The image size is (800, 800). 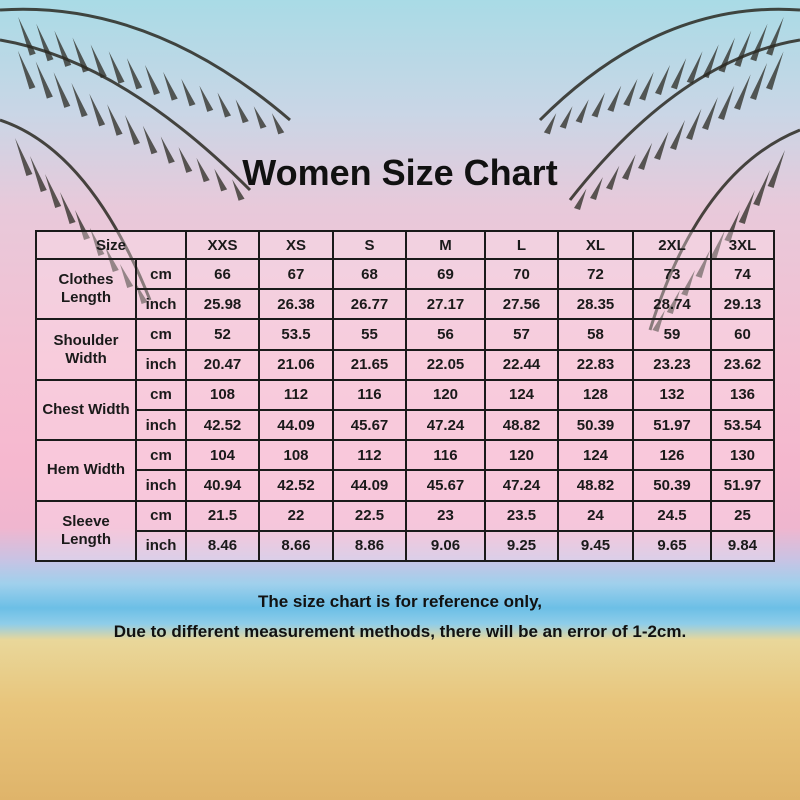 I want to click on value-cell: 9.25, so click(x=522, y=546).